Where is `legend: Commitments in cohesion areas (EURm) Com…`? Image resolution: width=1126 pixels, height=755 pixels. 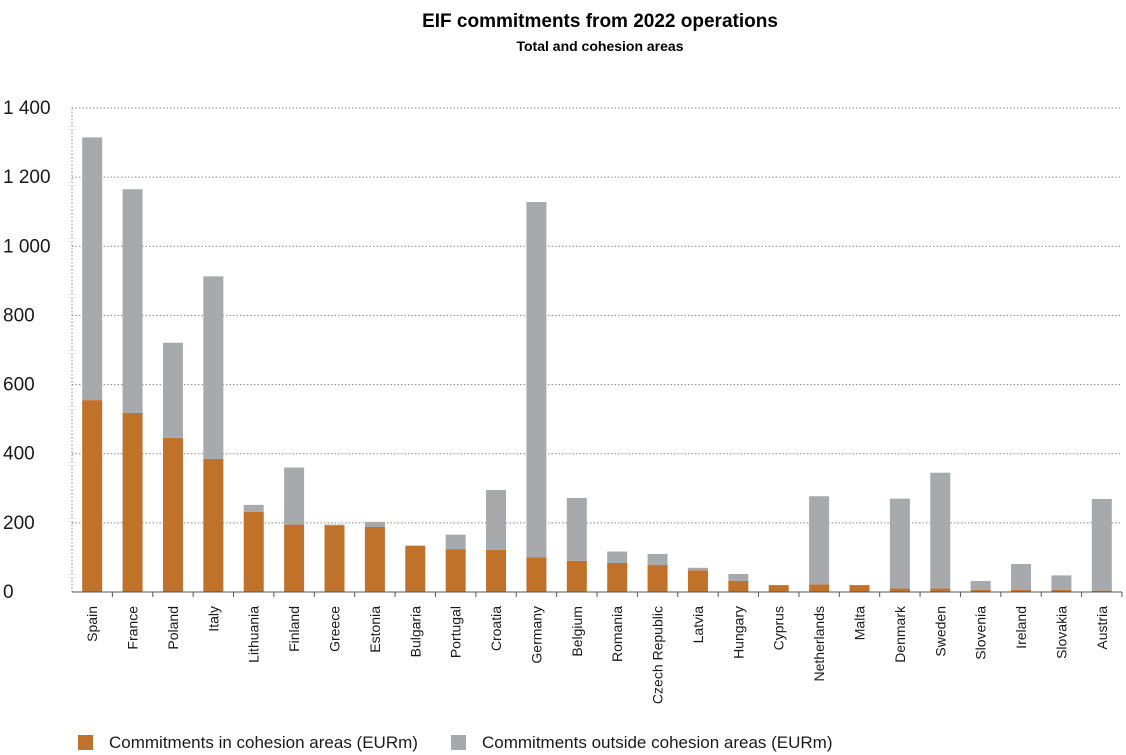 legend: Commitments in cohesion areas (EURm) Com… is located at coordinates (455, 742).